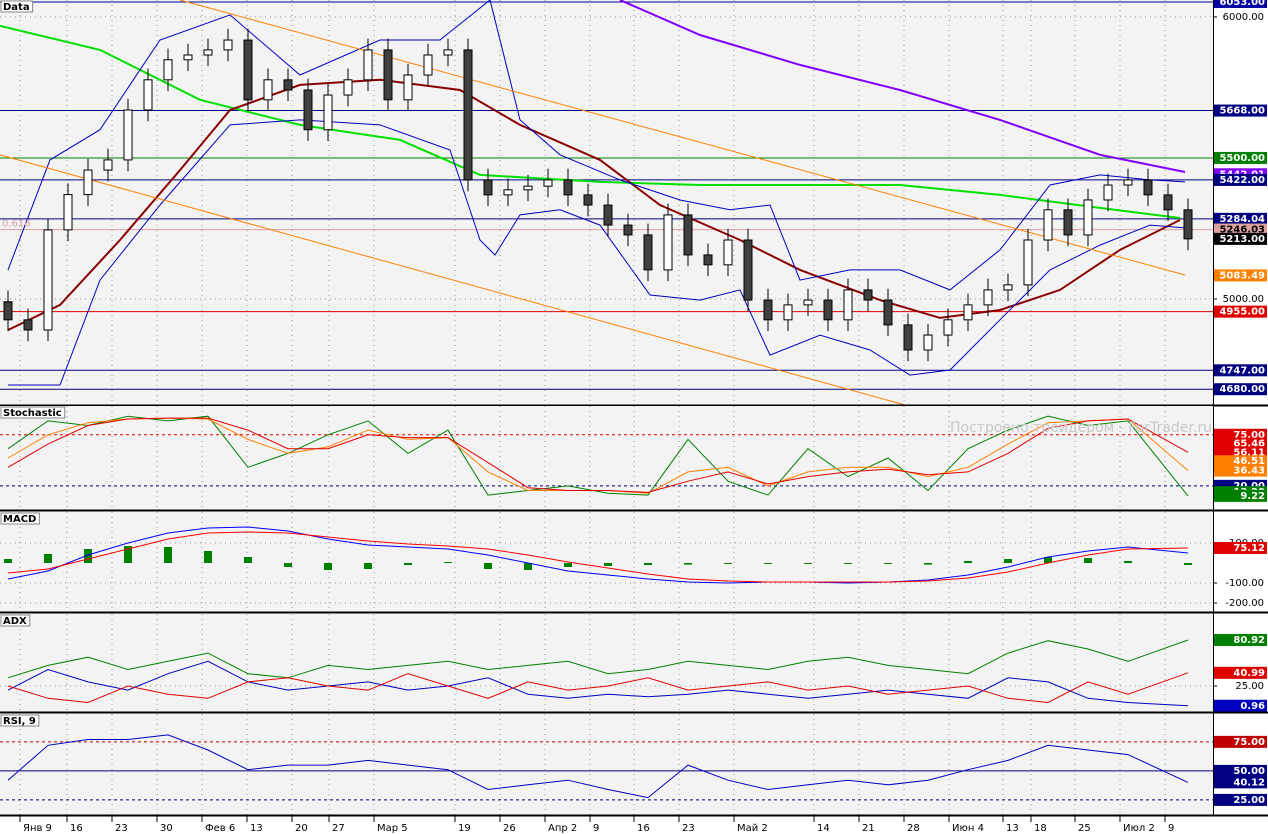 The image size is (1268, 834). Describe the element at coordinates (1249, 782) in the screenshot. I see `level-label: 40.12` at that location.